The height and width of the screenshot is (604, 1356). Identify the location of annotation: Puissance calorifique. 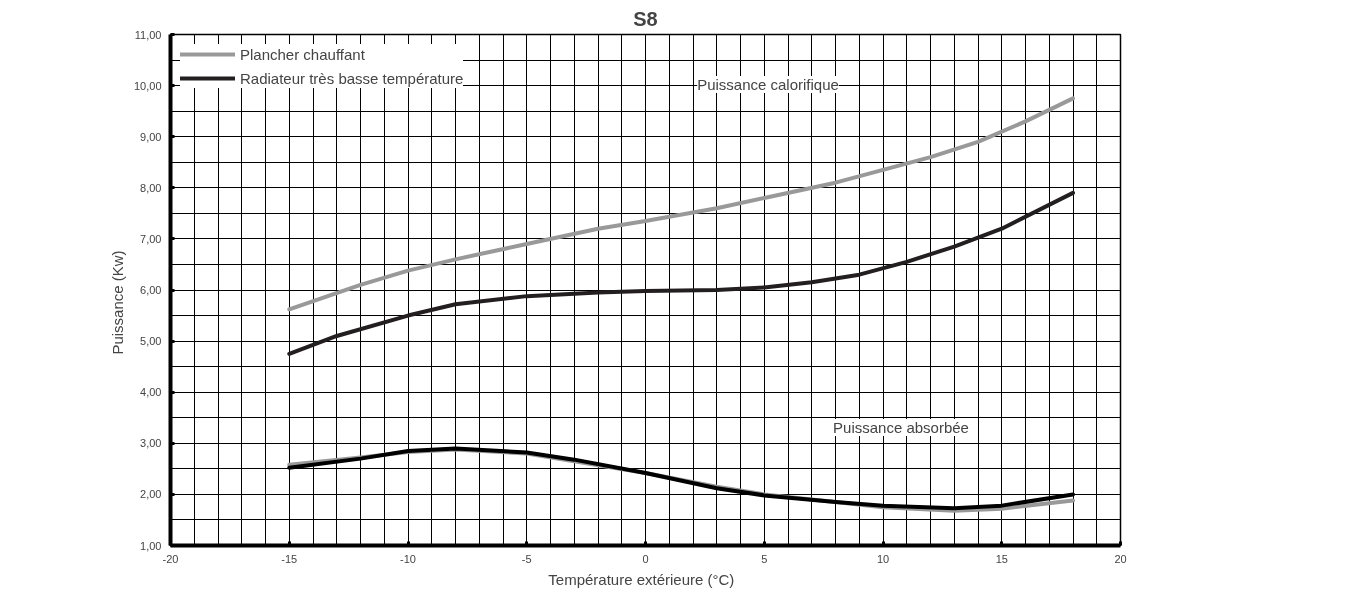
(768, 84).